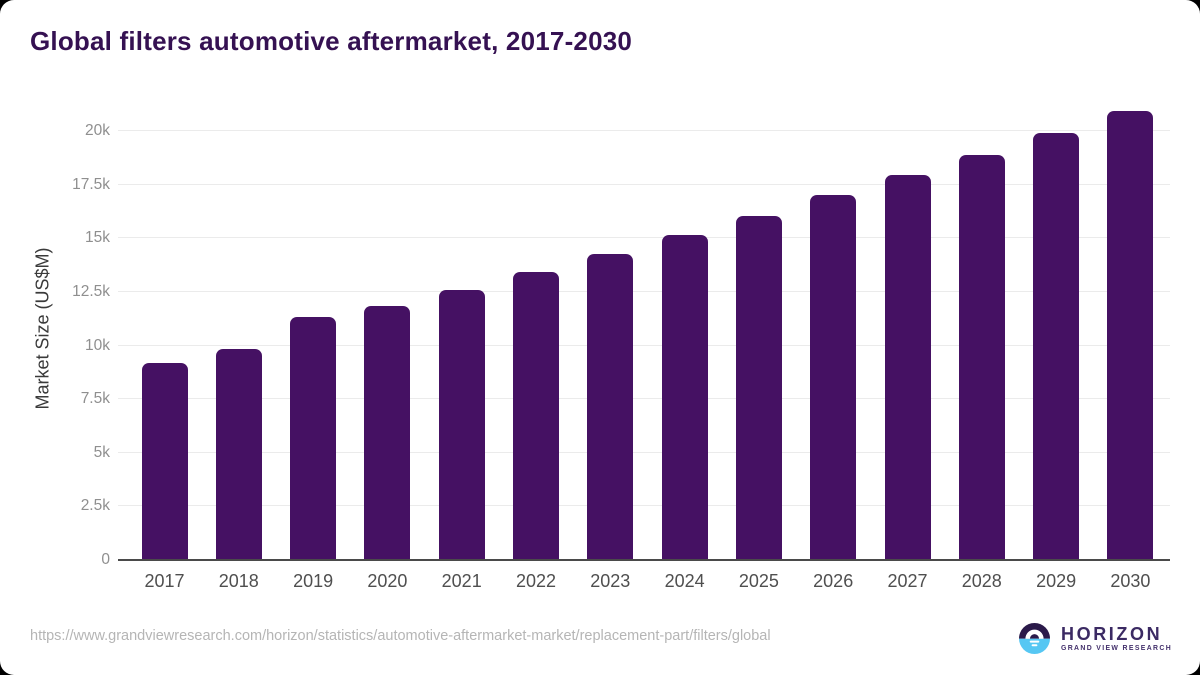  Describe the element at coordinates (313, 438) in the screenshot. I see `bar-2019` at that location.